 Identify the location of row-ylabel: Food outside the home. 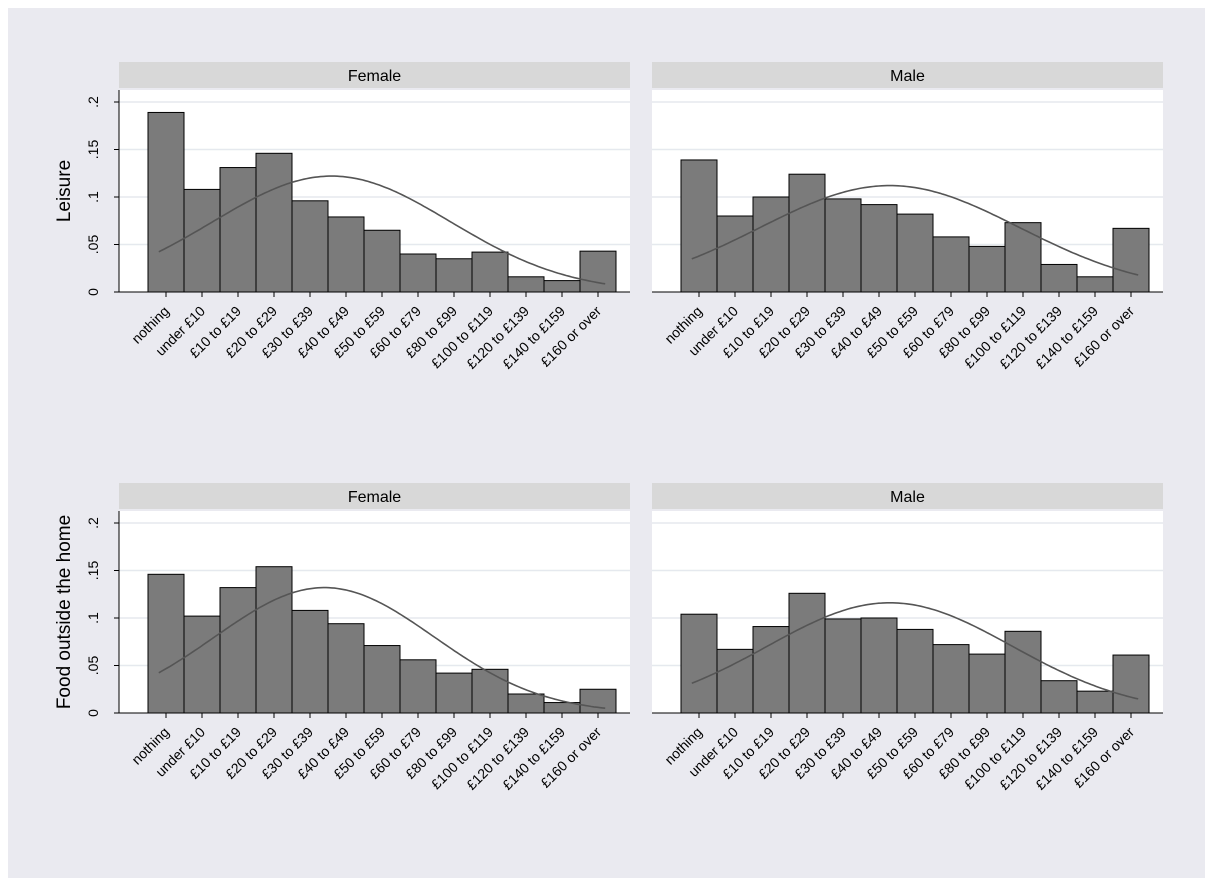
(64, 612).